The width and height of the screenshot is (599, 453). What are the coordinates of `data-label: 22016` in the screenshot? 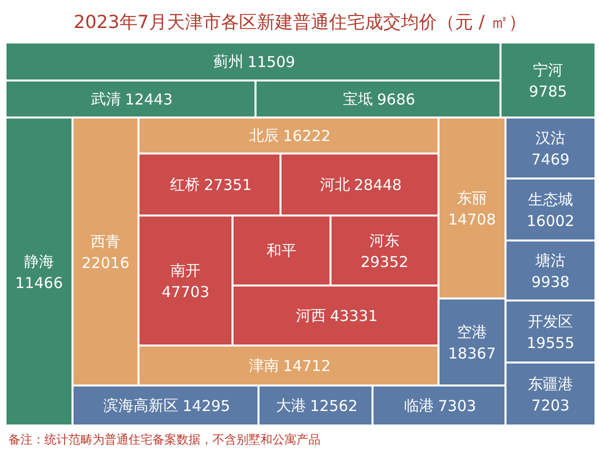 It's located at (106, 263).